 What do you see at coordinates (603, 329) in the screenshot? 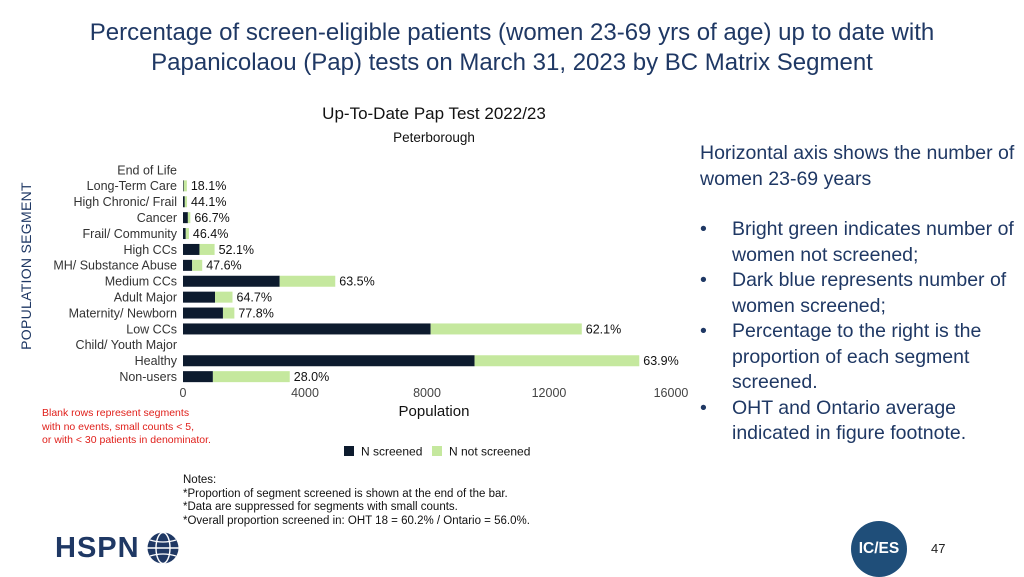
I see `percent-label: 62.1%` at bounding box center [603, 329].